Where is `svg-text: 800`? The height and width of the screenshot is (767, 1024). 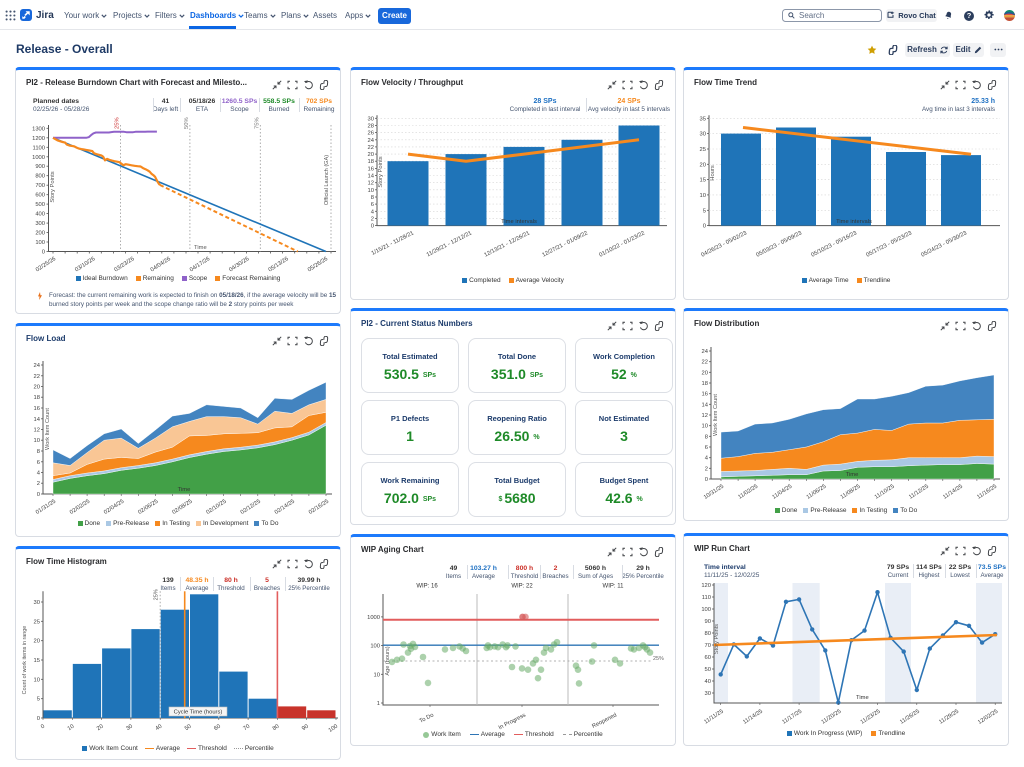
svg-text: 800 is located at coordinates (40, 177).